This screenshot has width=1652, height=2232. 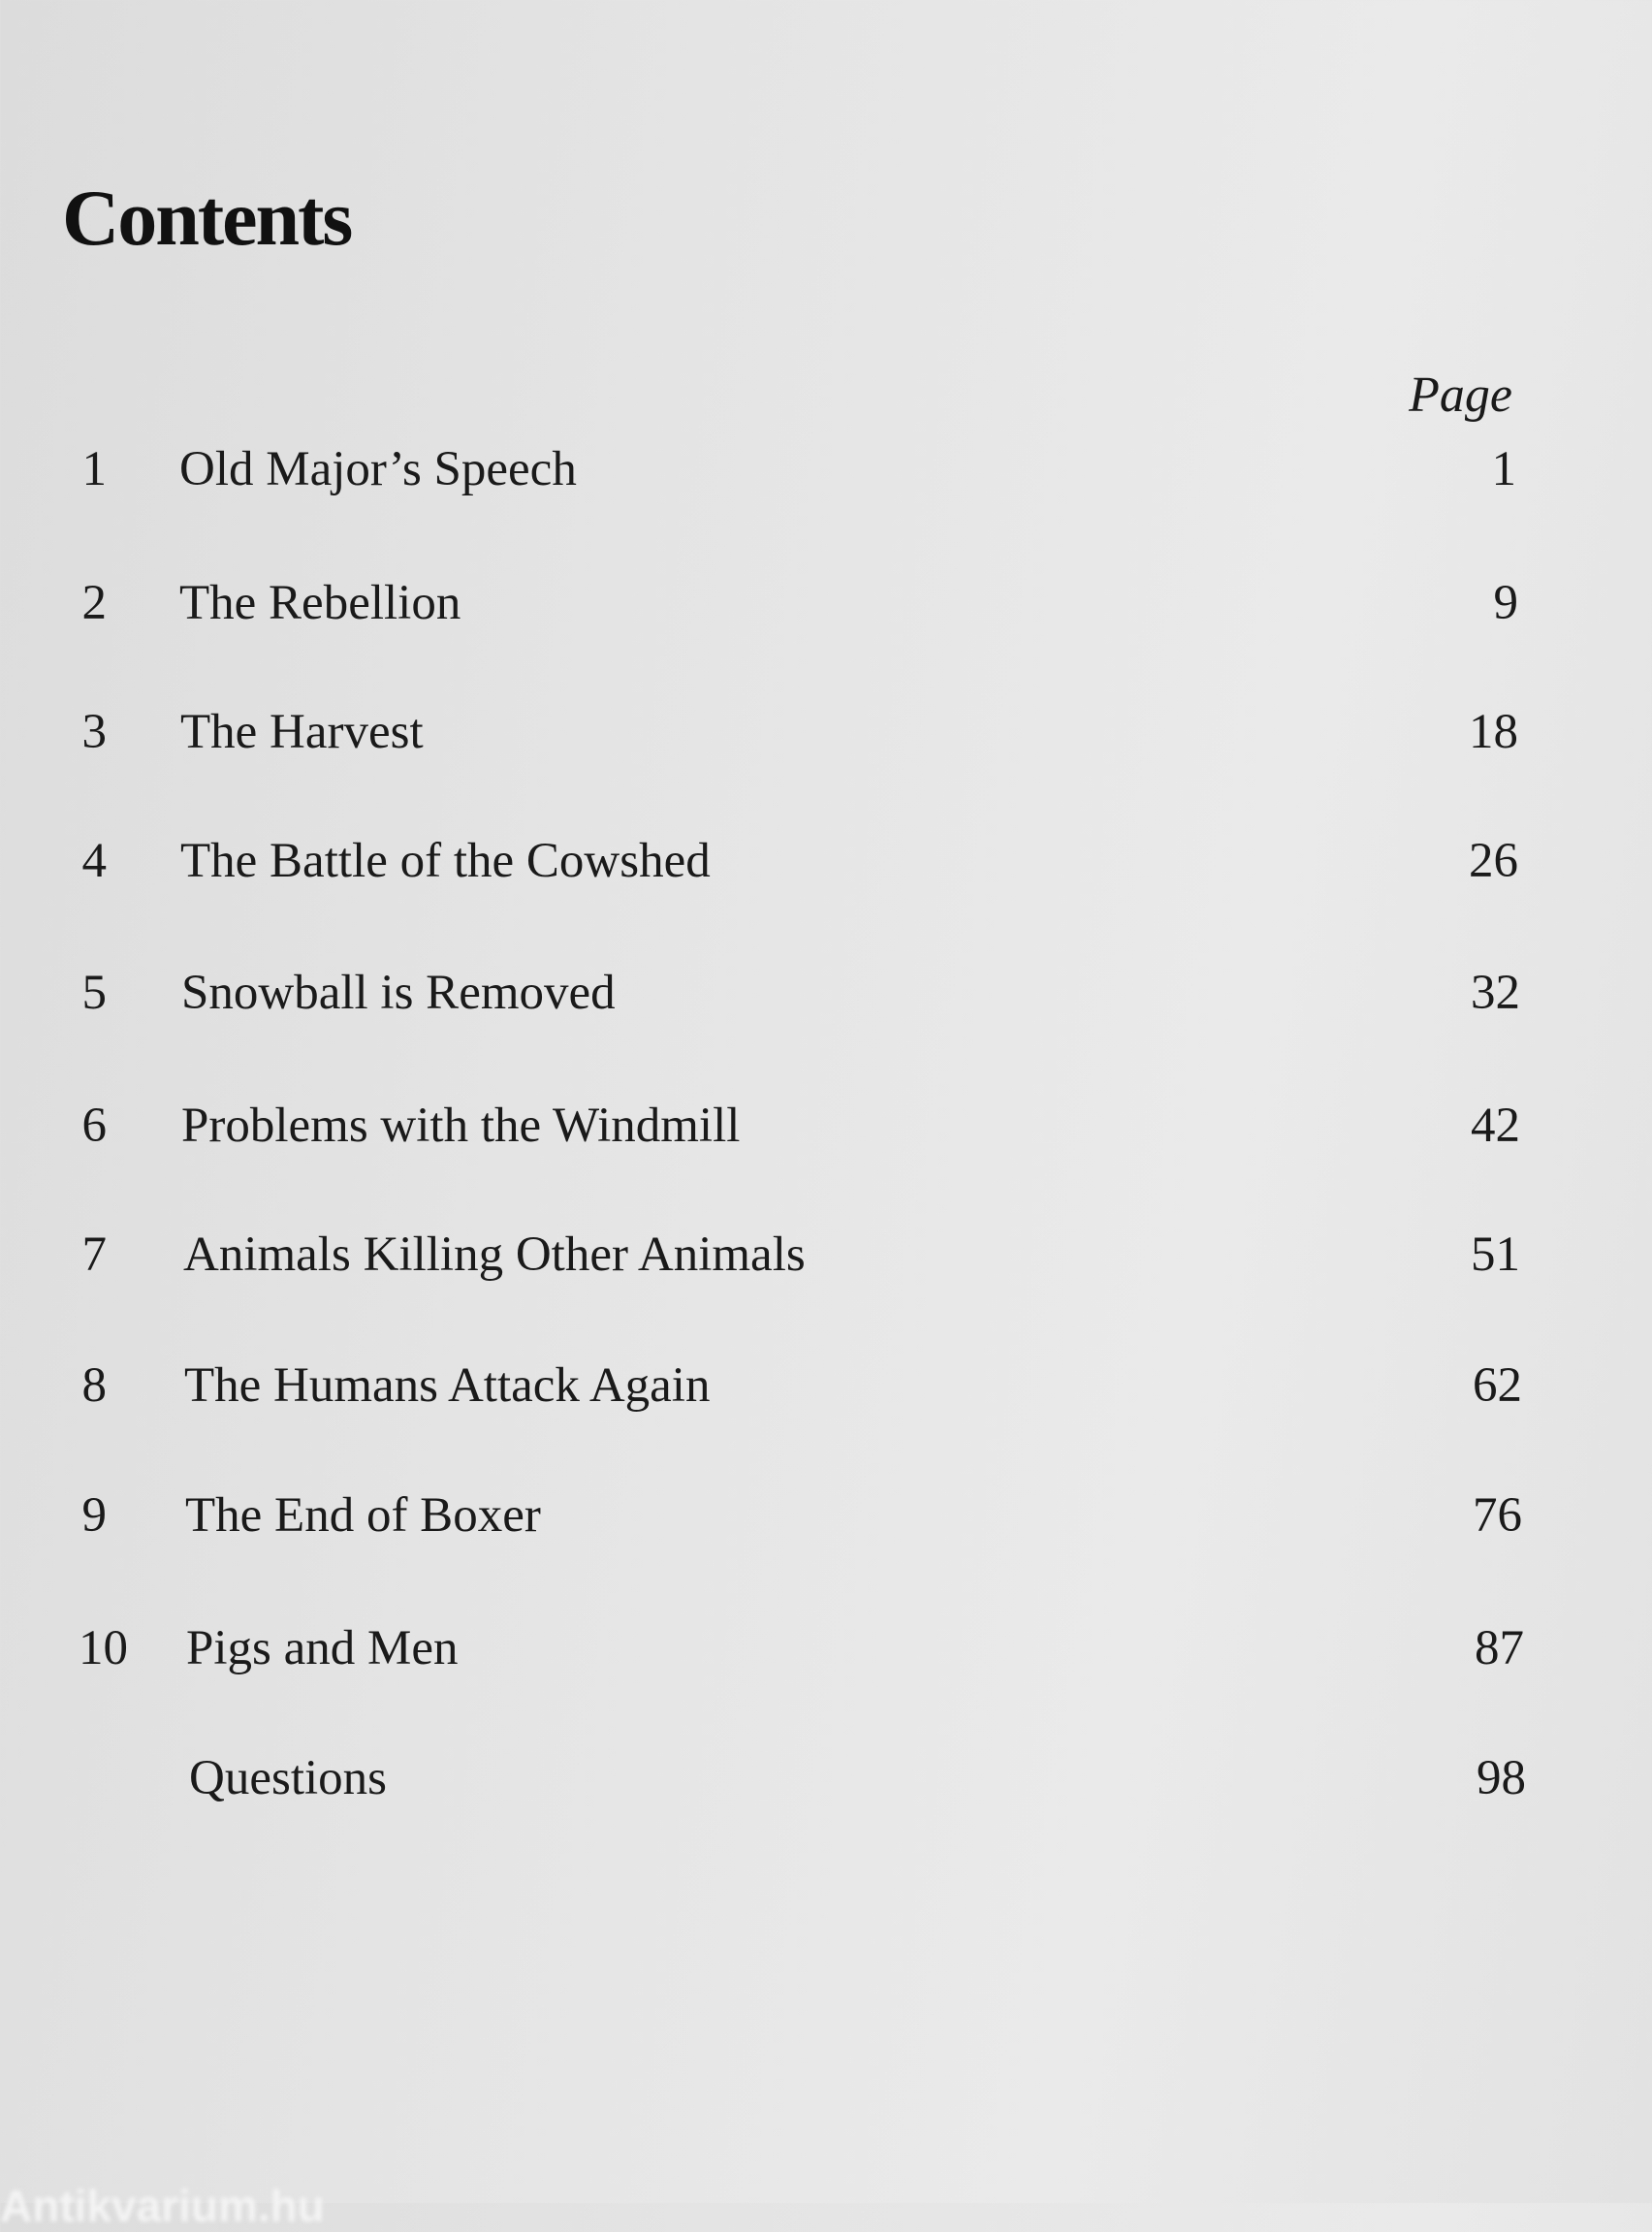 I want to click on chapter-page: 32, so click(x=1496, y=993).